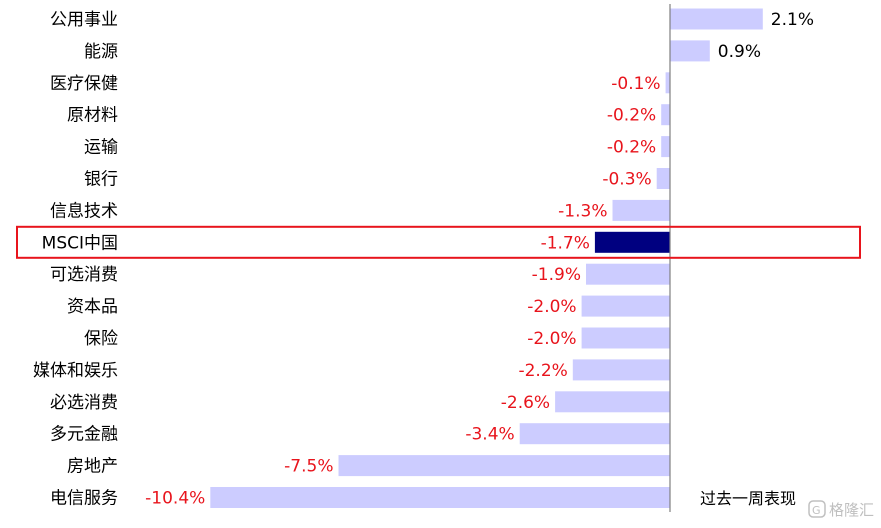  Describe the element at coordinates (84, 211) in the screenshot. I see `category-label: 信息技术` at that location.